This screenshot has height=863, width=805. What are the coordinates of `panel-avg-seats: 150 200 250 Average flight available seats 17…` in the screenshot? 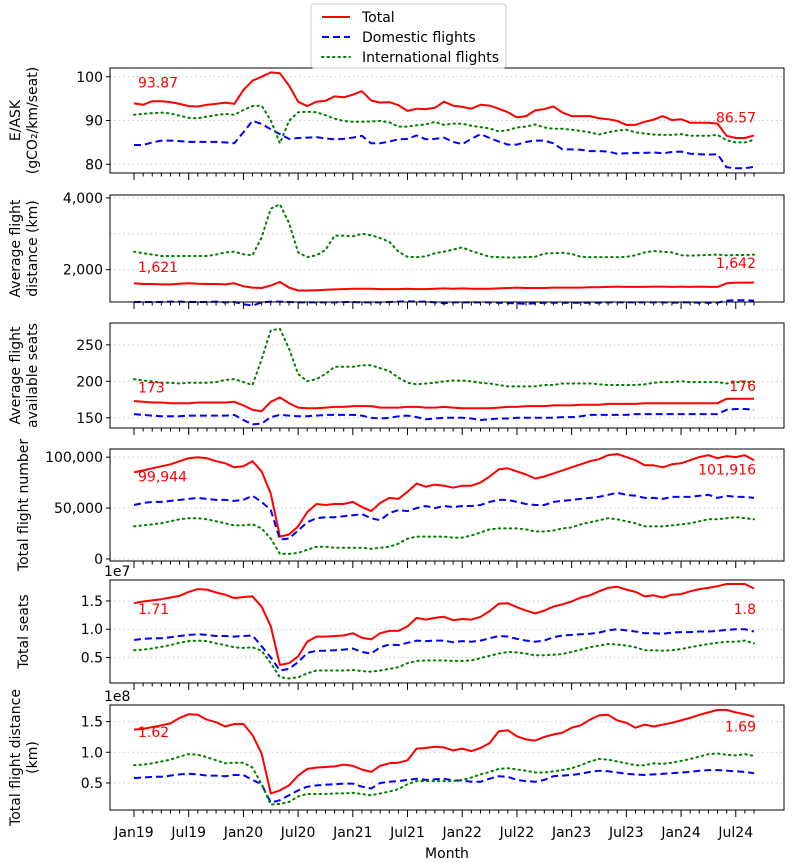 It's located at (396, 378).